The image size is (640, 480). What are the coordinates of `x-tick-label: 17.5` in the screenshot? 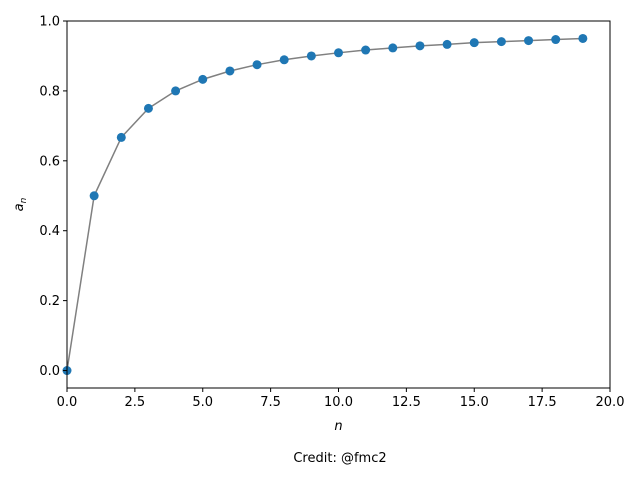 It's located at (542, 402).